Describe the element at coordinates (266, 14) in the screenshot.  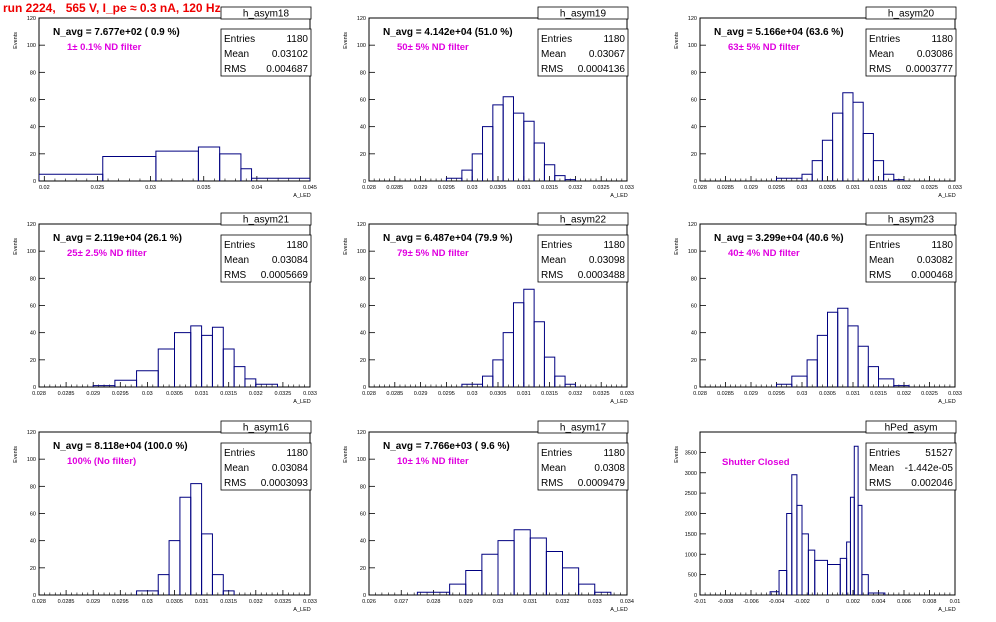
I see `histogram-title: h_asym18` at that location.